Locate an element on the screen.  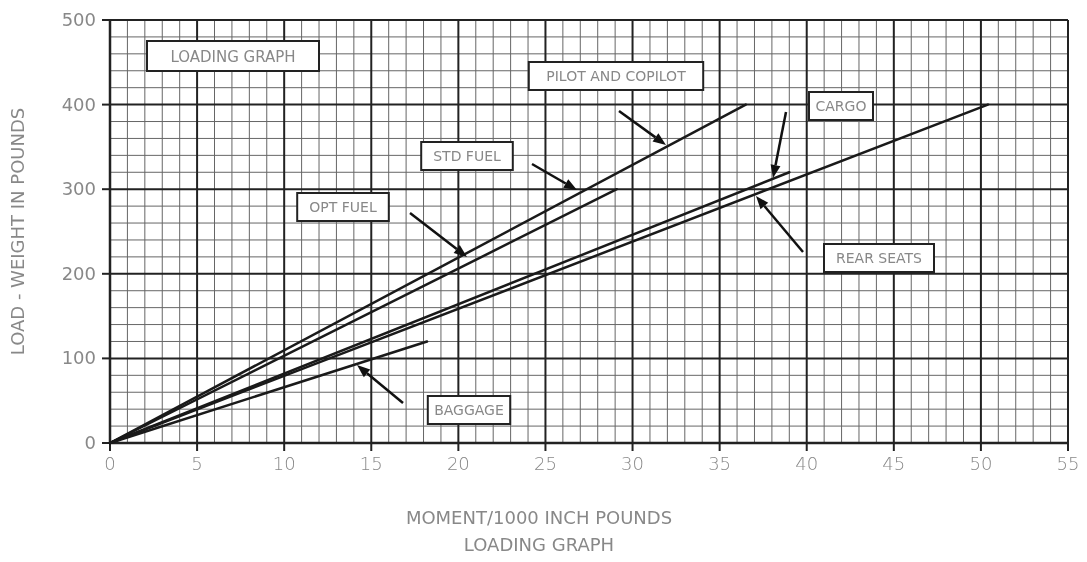
x-tick-label: 25 is located at coordinates (545, 463).